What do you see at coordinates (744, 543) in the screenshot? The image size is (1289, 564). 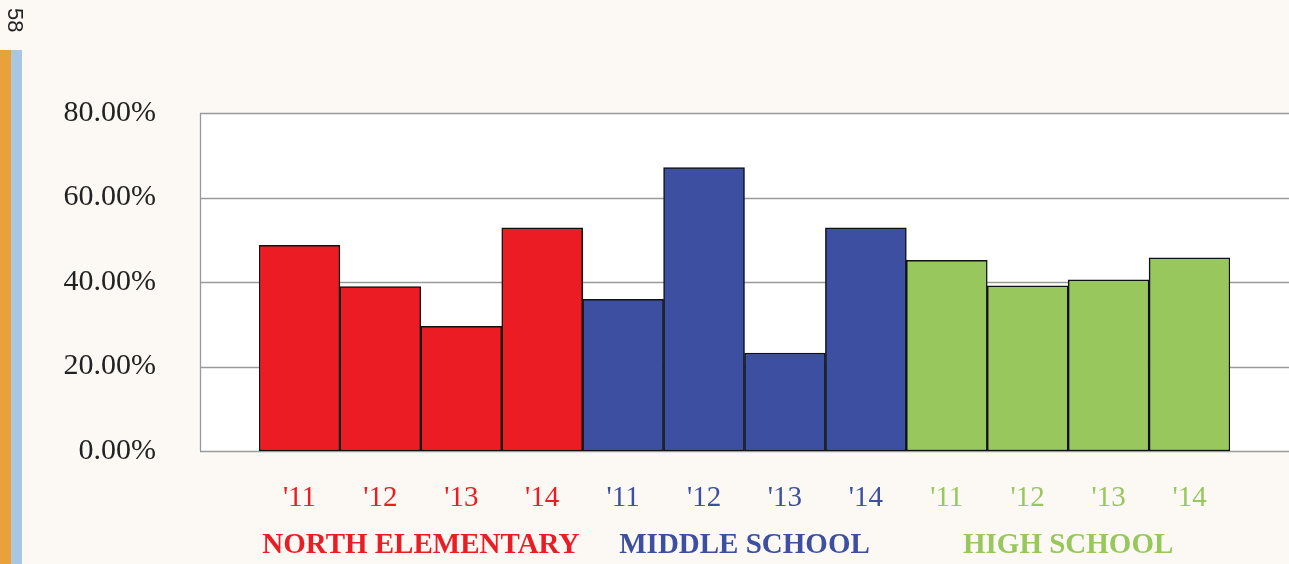 I see `text: MIDDLE SCHOOL` at bounding box center [744, 543].